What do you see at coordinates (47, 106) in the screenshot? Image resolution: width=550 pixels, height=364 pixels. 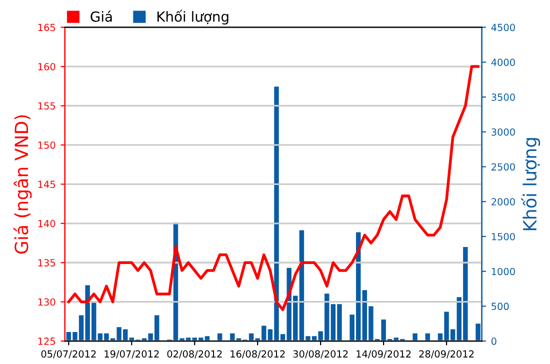 I see `y-tick-label: 155` at bounding box center [47, 106].